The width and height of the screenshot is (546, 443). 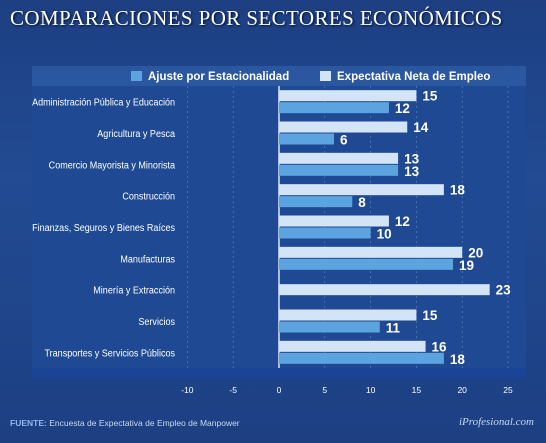 I want to click on legend-label: Ajuste por Estacionalidad, so click(x=218, y=77).